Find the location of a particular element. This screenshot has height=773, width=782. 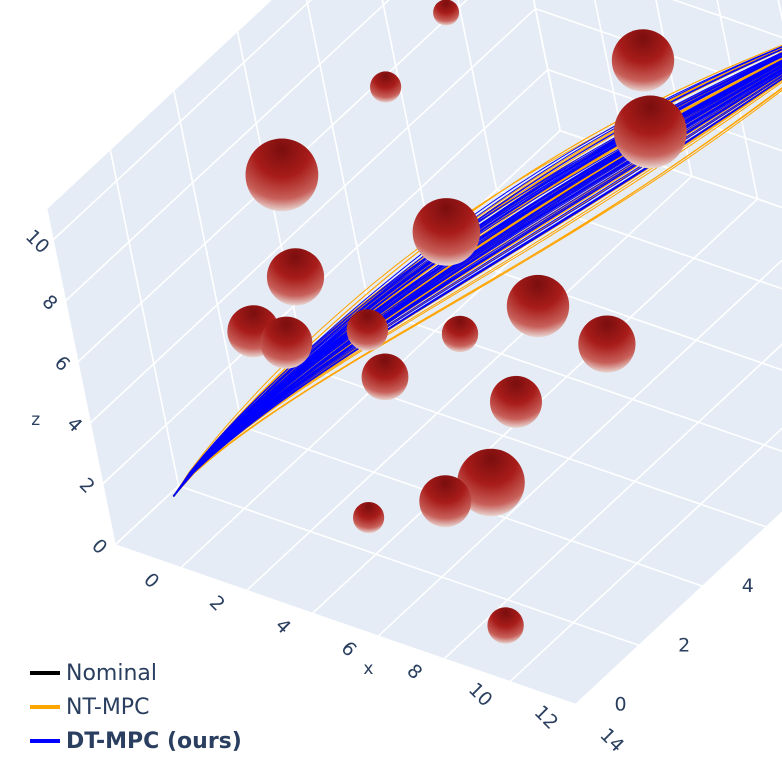

x-tick-label: 10 is located at coordinates (480, 694).